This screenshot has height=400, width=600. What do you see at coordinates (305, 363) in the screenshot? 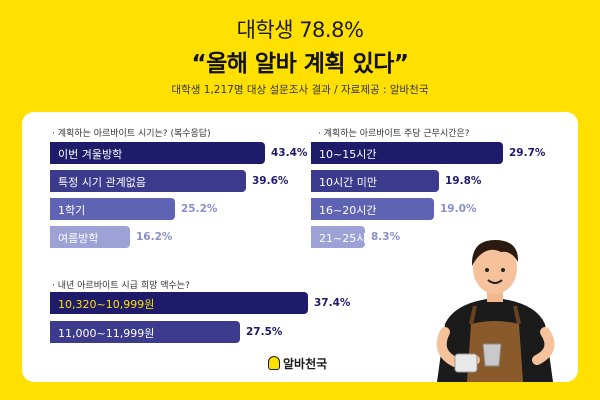
I see `logo-text: 알바천국` at bounding box center [305, 363].